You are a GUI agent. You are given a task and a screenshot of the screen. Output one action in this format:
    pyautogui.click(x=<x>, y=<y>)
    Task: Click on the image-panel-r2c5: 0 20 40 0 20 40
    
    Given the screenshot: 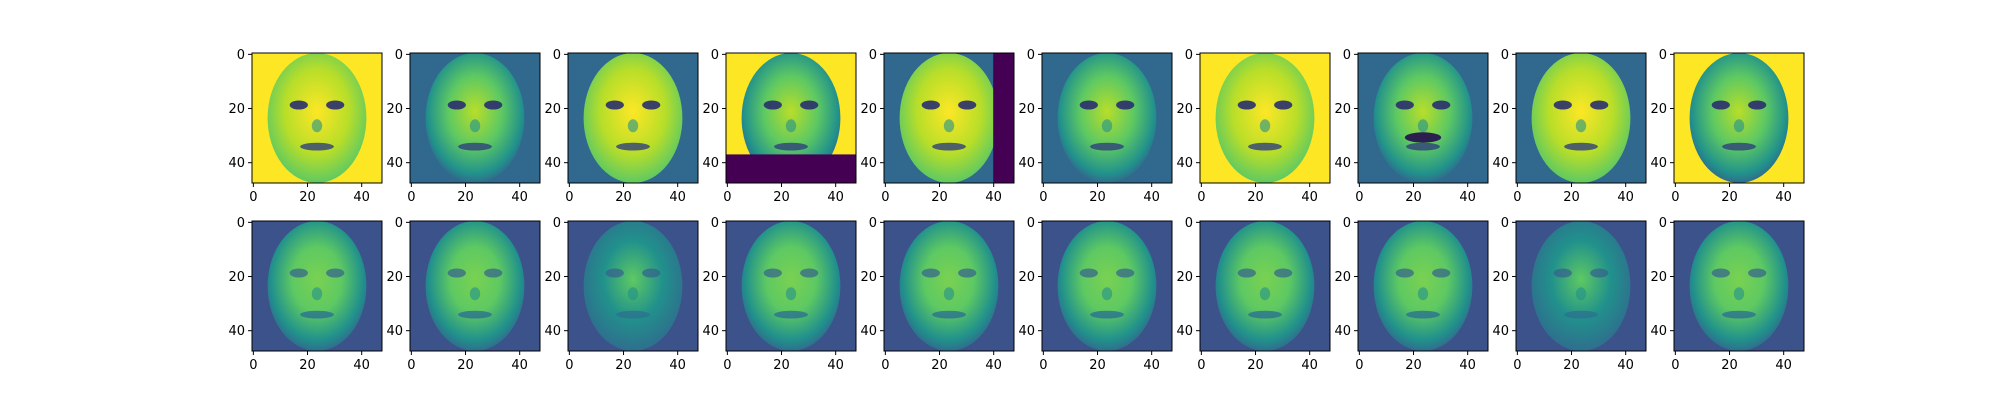 What is the action you would take?
    pyautogui.click(x=937, y=294)
    